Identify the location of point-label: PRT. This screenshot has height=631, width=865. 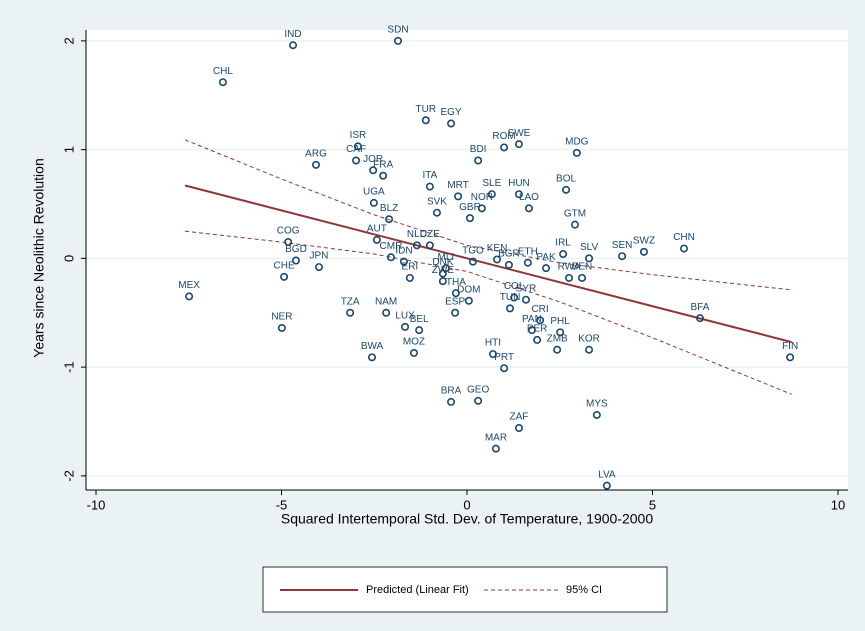
(504, 357).